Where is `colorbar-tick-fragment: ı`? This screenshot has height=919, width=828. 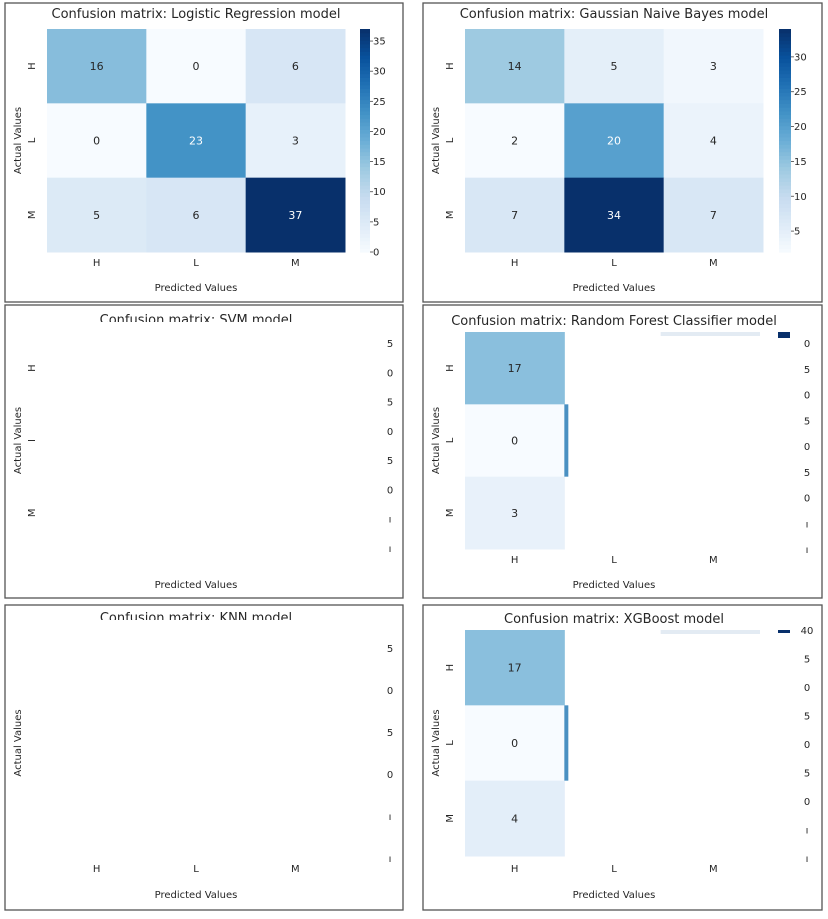 colorbar-tick-fragment: ı is located at coordinates (390, 859).